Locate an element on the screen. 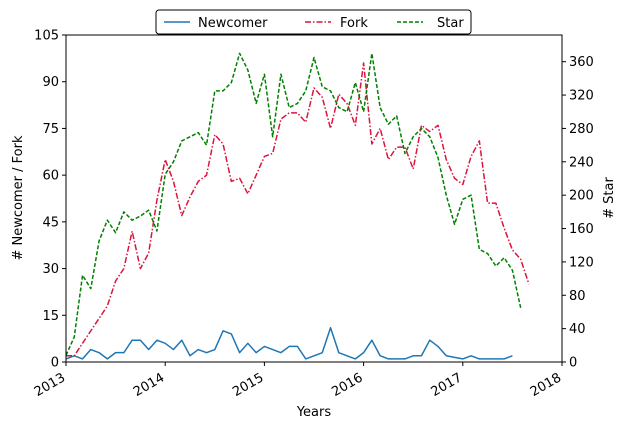 This screenshot has height=431, width=627. y-right-tick-label-0: 0 is located at coordinates (573, 363).